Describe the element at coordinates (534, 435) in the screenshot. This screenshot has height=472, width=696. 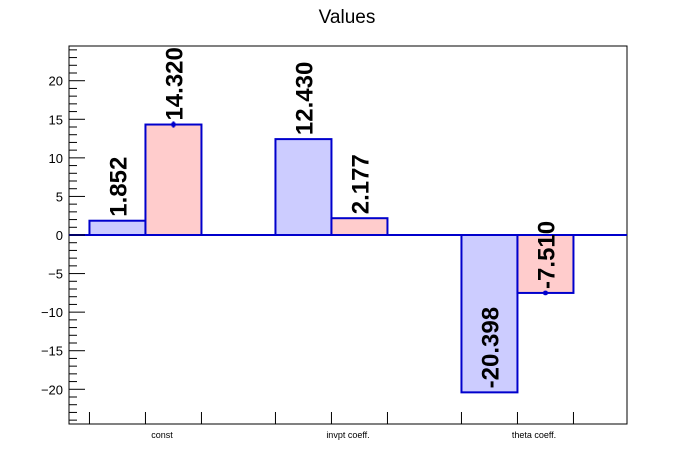
I see `x-category-label: theta coeff.` at that location.